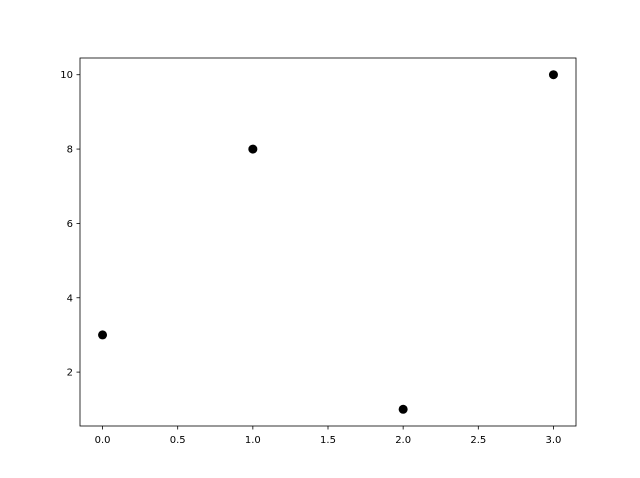 The width and height of the screenshot is (640, 478). What do you see at coordinates (178, 440) in the screenshot?
I see `x-tick-label: 0.5` at bounding box center [178, 440].